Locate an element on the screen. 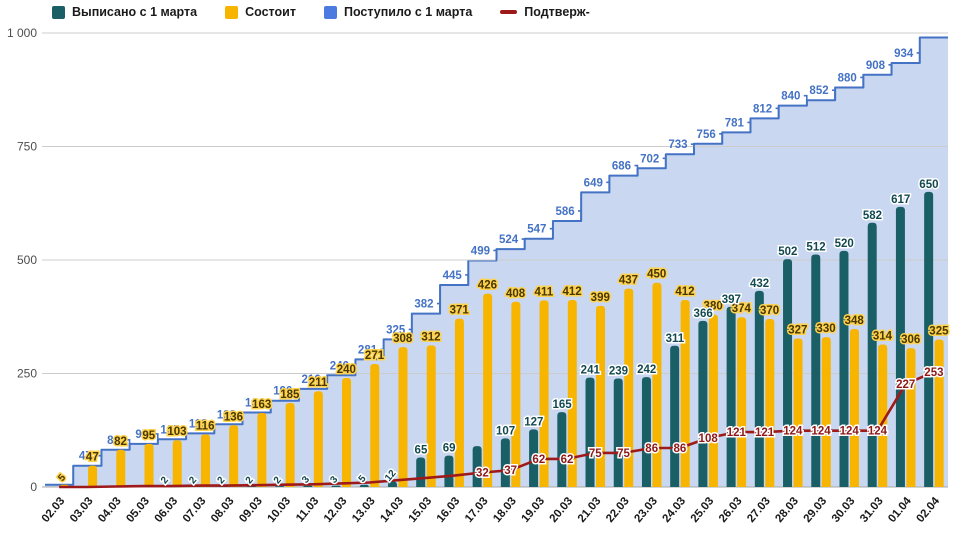  x-tick-label: 18.03 is located at coordinates (505, 510).